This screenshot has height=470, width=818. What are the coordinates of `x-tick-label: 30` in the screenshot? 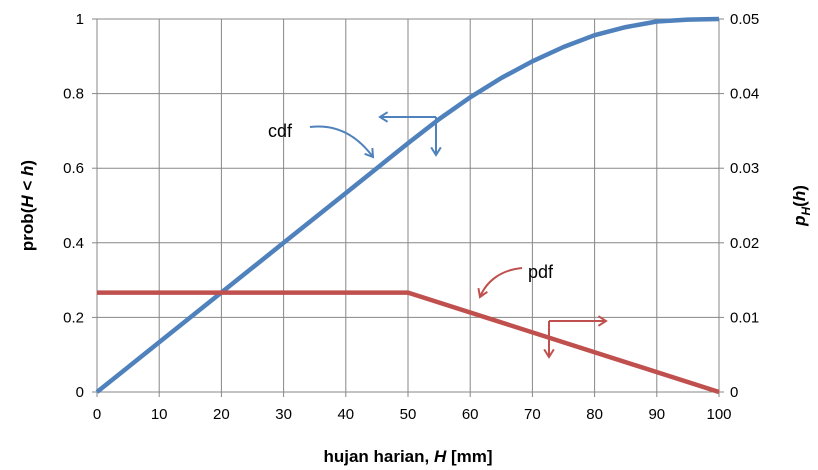 It's located at (283, 414).